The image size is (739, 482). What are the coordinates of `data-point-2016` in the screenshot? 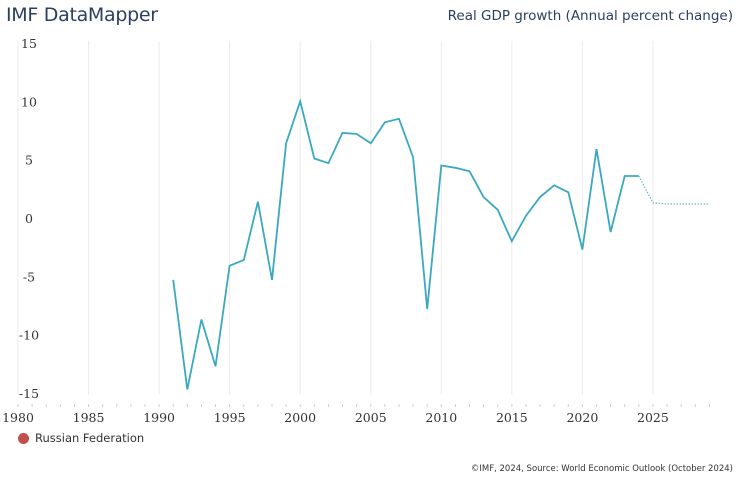 It's located at (526, 216).